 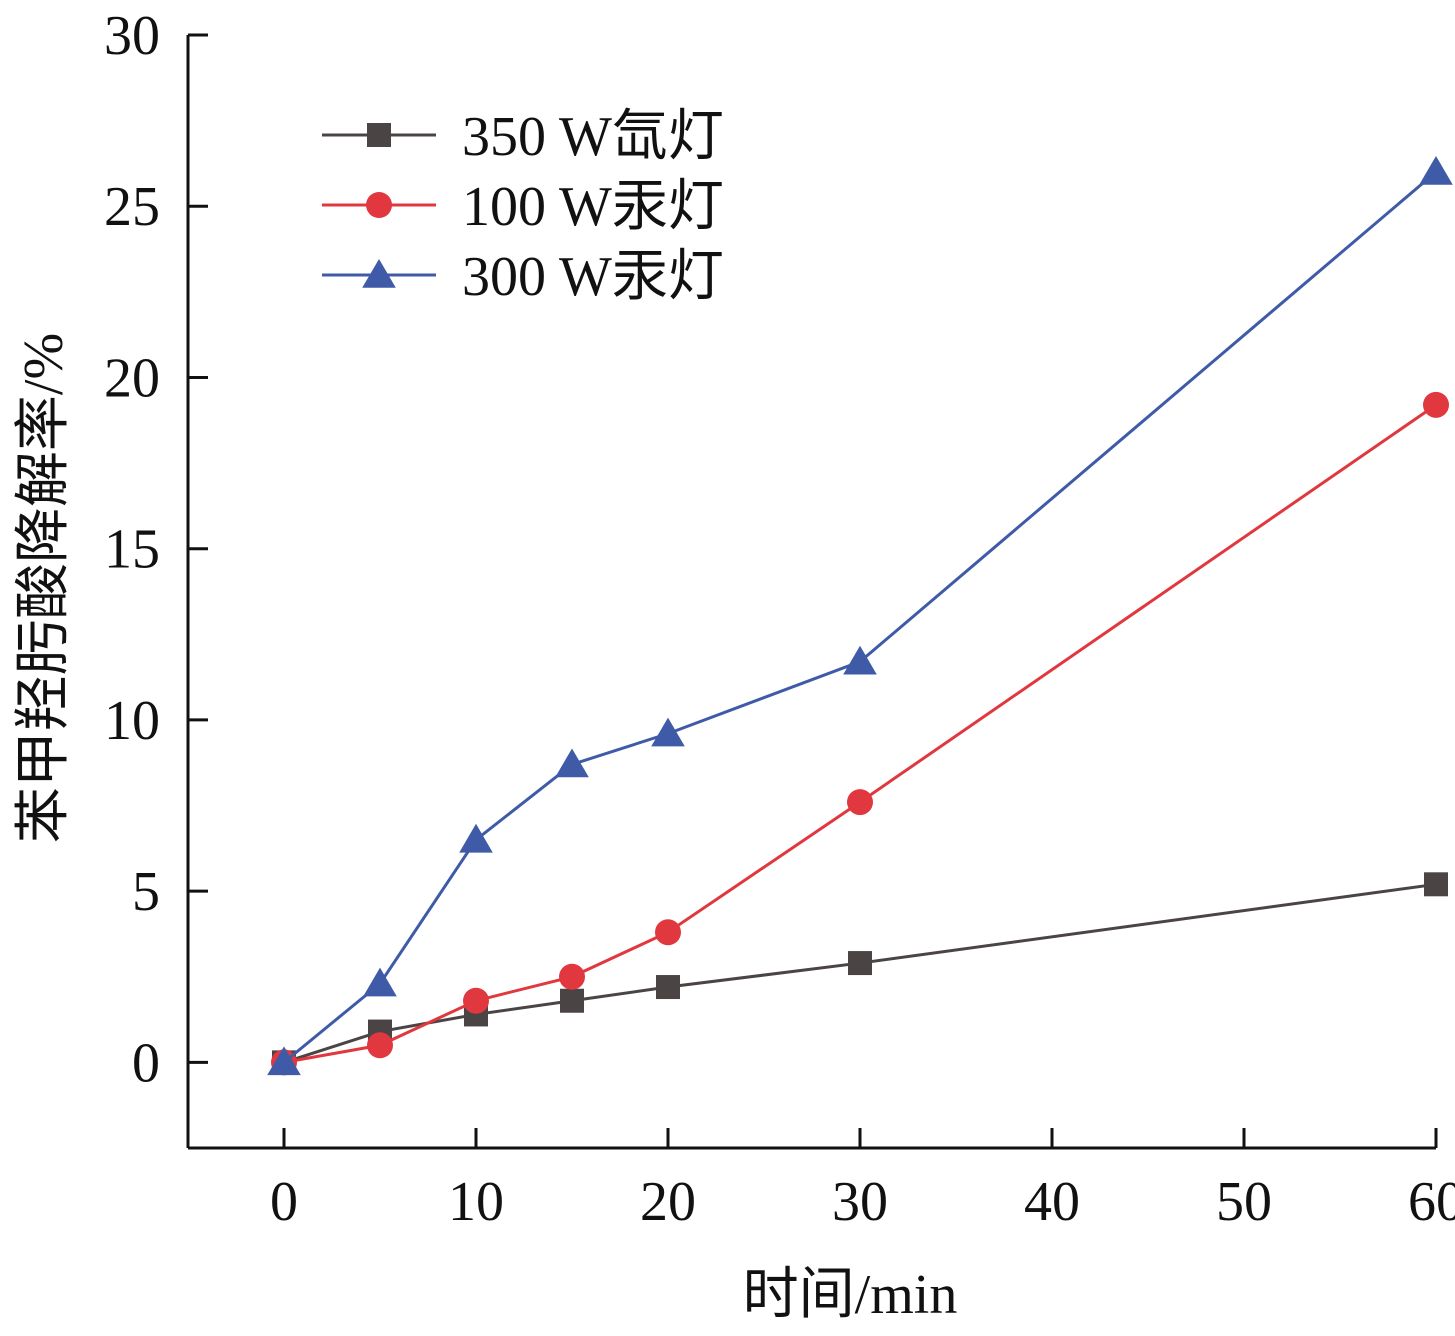 I want to click on x-tick-label: 10, so click(x=476, y=1202).